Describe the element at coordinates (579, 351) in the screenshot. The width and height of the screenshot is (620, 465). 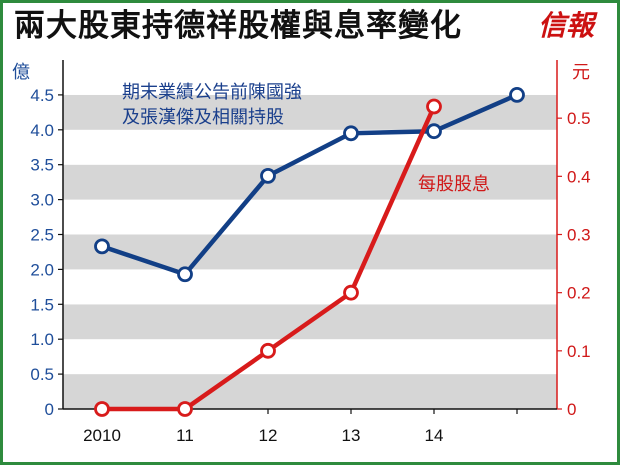
I see `right-tick-label: 0.1` at that location.